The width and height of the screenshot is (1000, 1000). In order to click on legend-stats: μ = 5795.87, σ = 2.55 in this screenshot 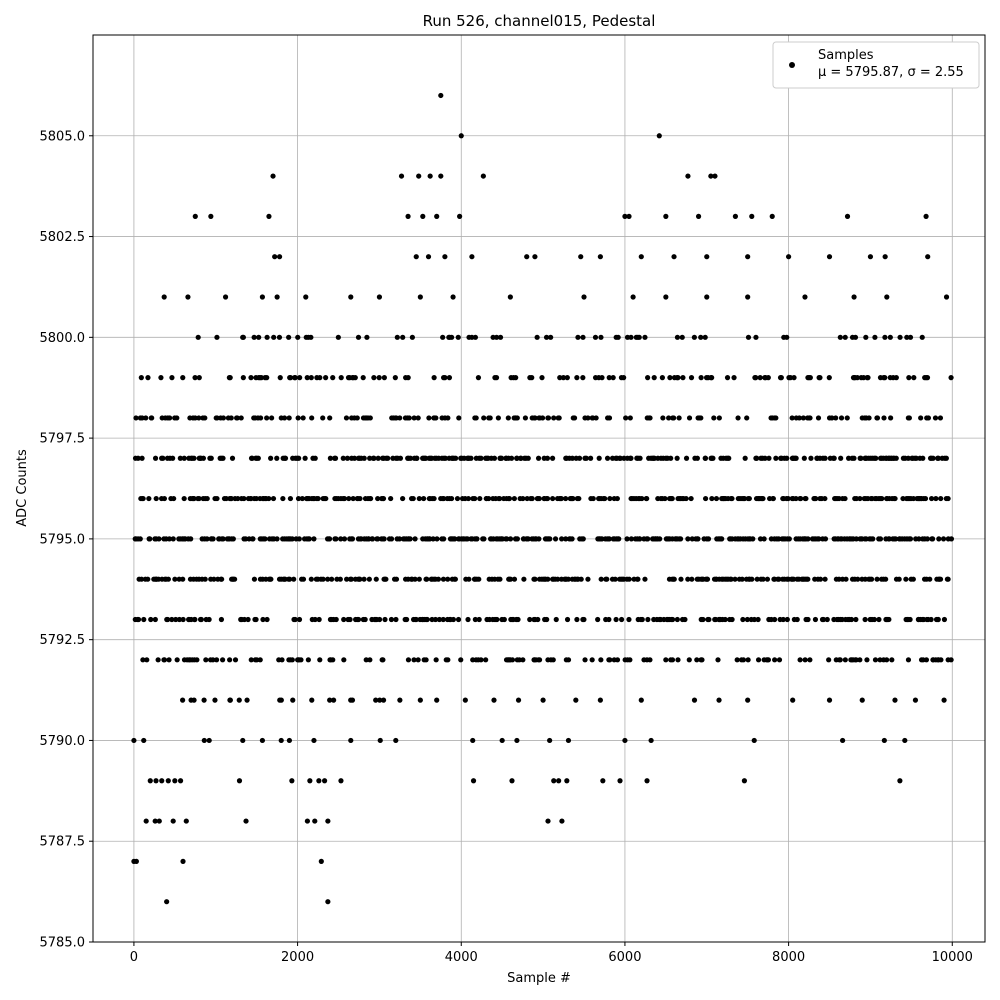, I will do `click(891, 72)`.